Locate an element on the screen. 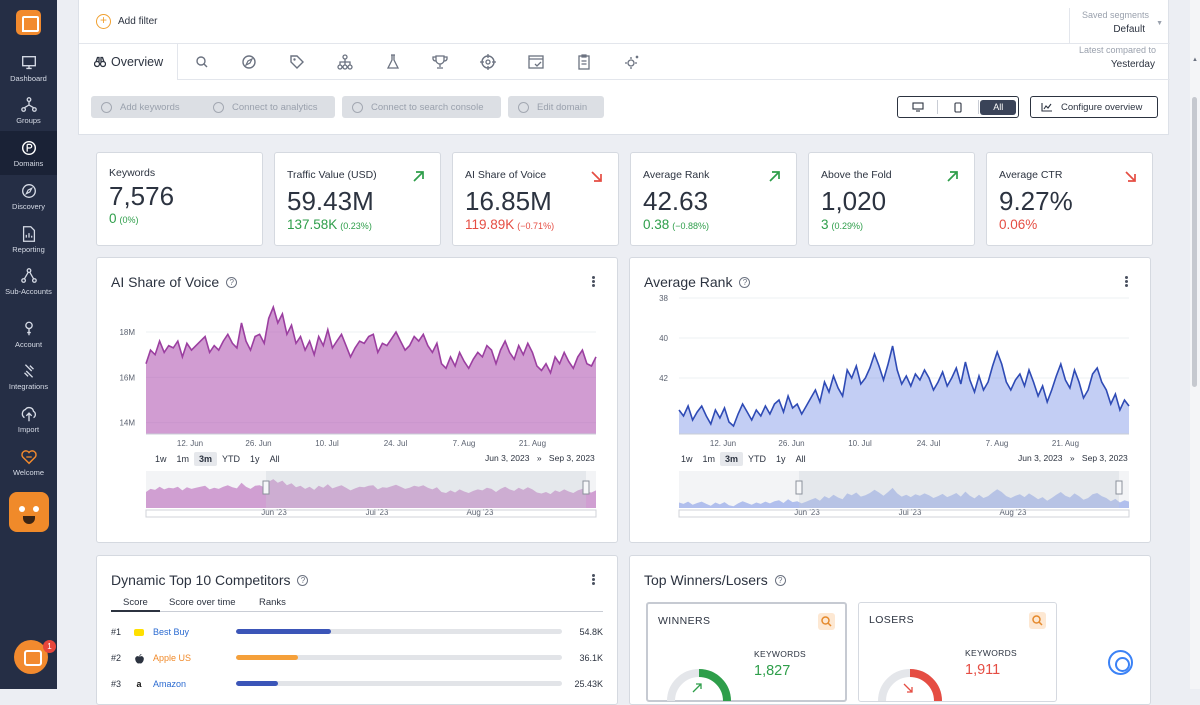 This screenshot has height=705, width=1200. scroll-up-arrow-icon: ▲ is located at coordinates (1195, 60).